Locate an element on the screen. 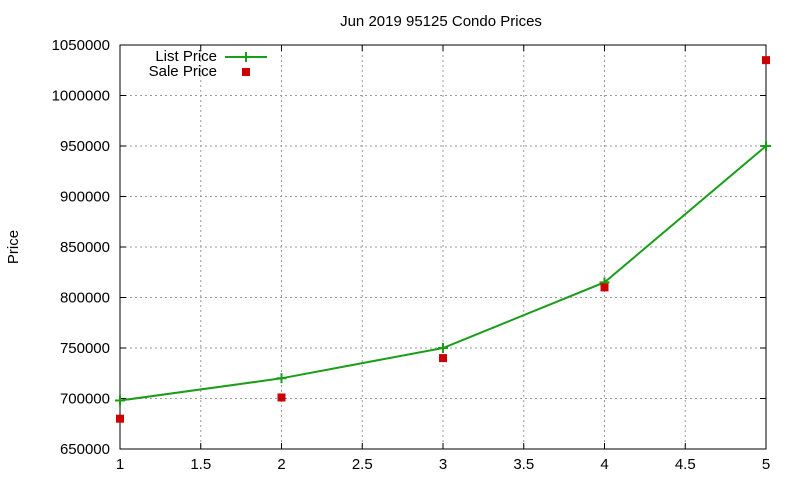 This screenshot has height=480, width=800. x-tick-label: 5 is located at coordinates (766, 464).